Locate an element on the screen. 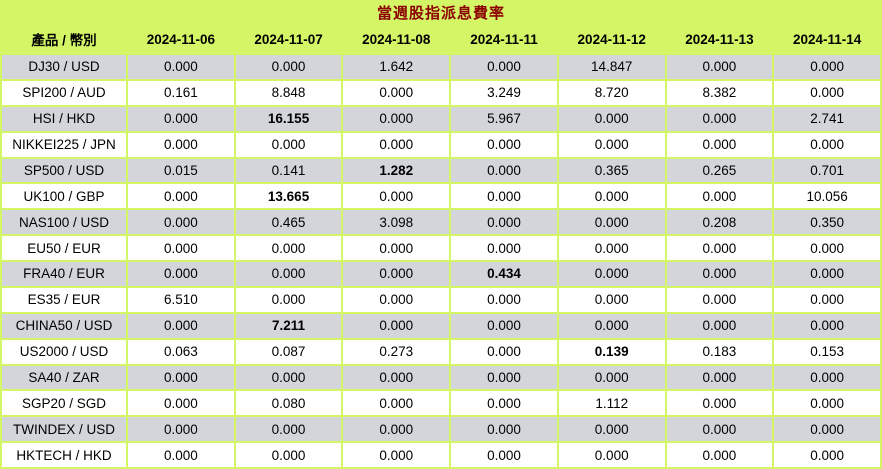 Image resolution: width=882 pixels, height=469 pixels. value-cell: 8.848 is located at coordinates (288, 92).